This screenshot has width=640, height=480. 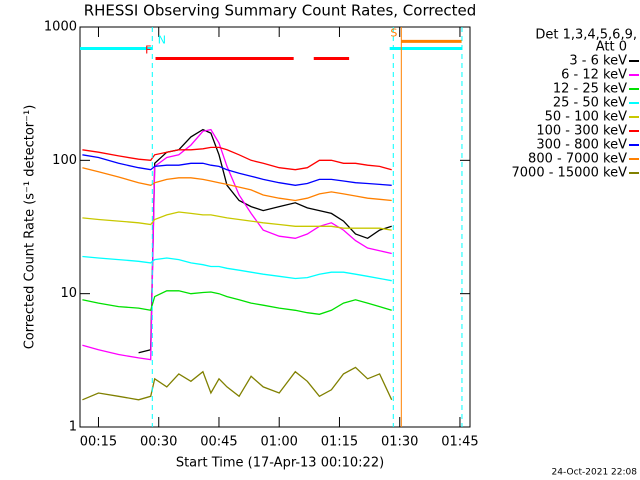 I want to click on legend-label: 12 - 25 keV, so click(x=590, y=89).